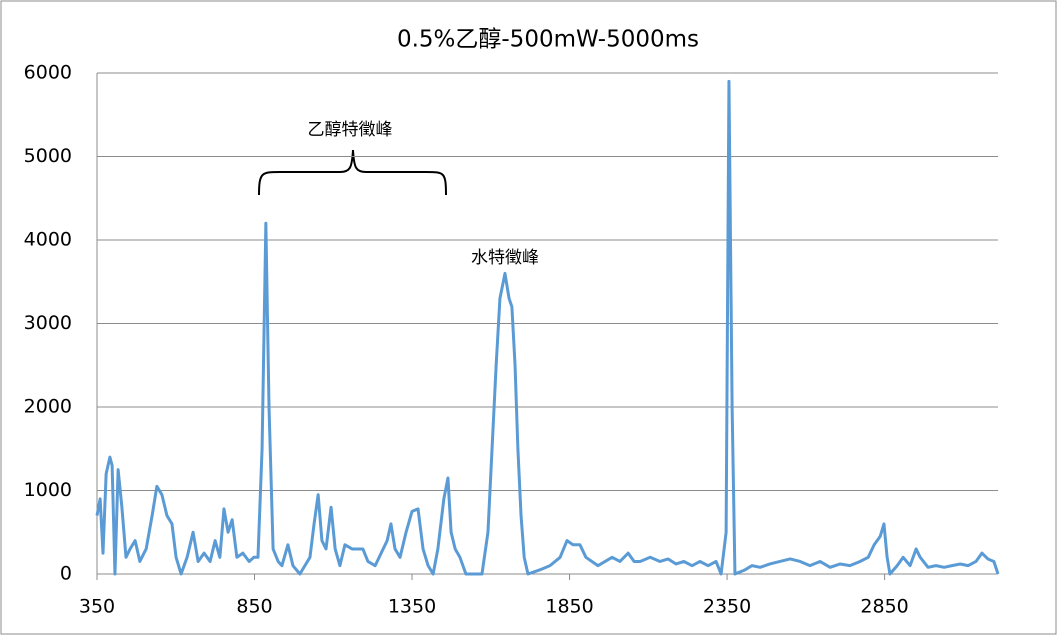 This screenshot has width=1058, height=636. Describe the element at coordinates (569, 607) in the screenshot. I see `x-tick-label: 1850` at that location.